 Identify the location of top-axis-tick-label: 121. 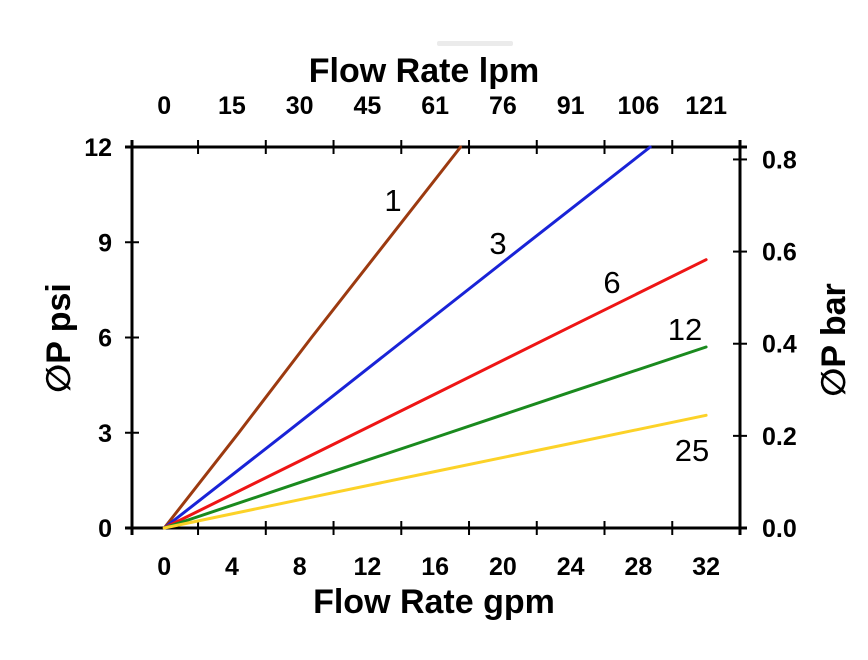
(706, 106).